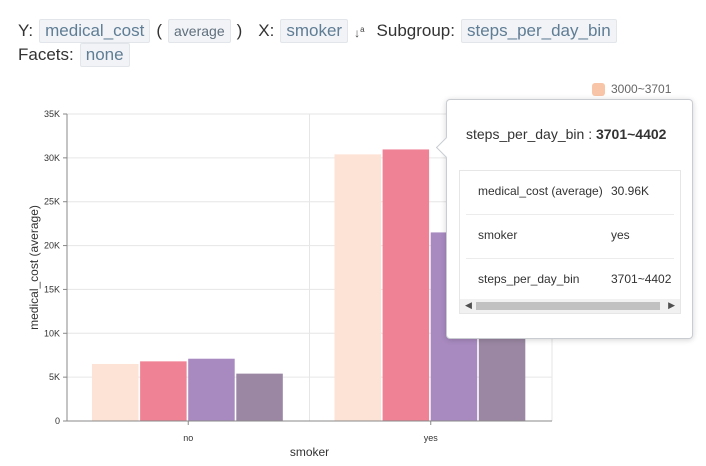 Image resolution: width=706 pixels, height=466 pixels. I want to click on y-tick-label: 30K, so click(52, 158).